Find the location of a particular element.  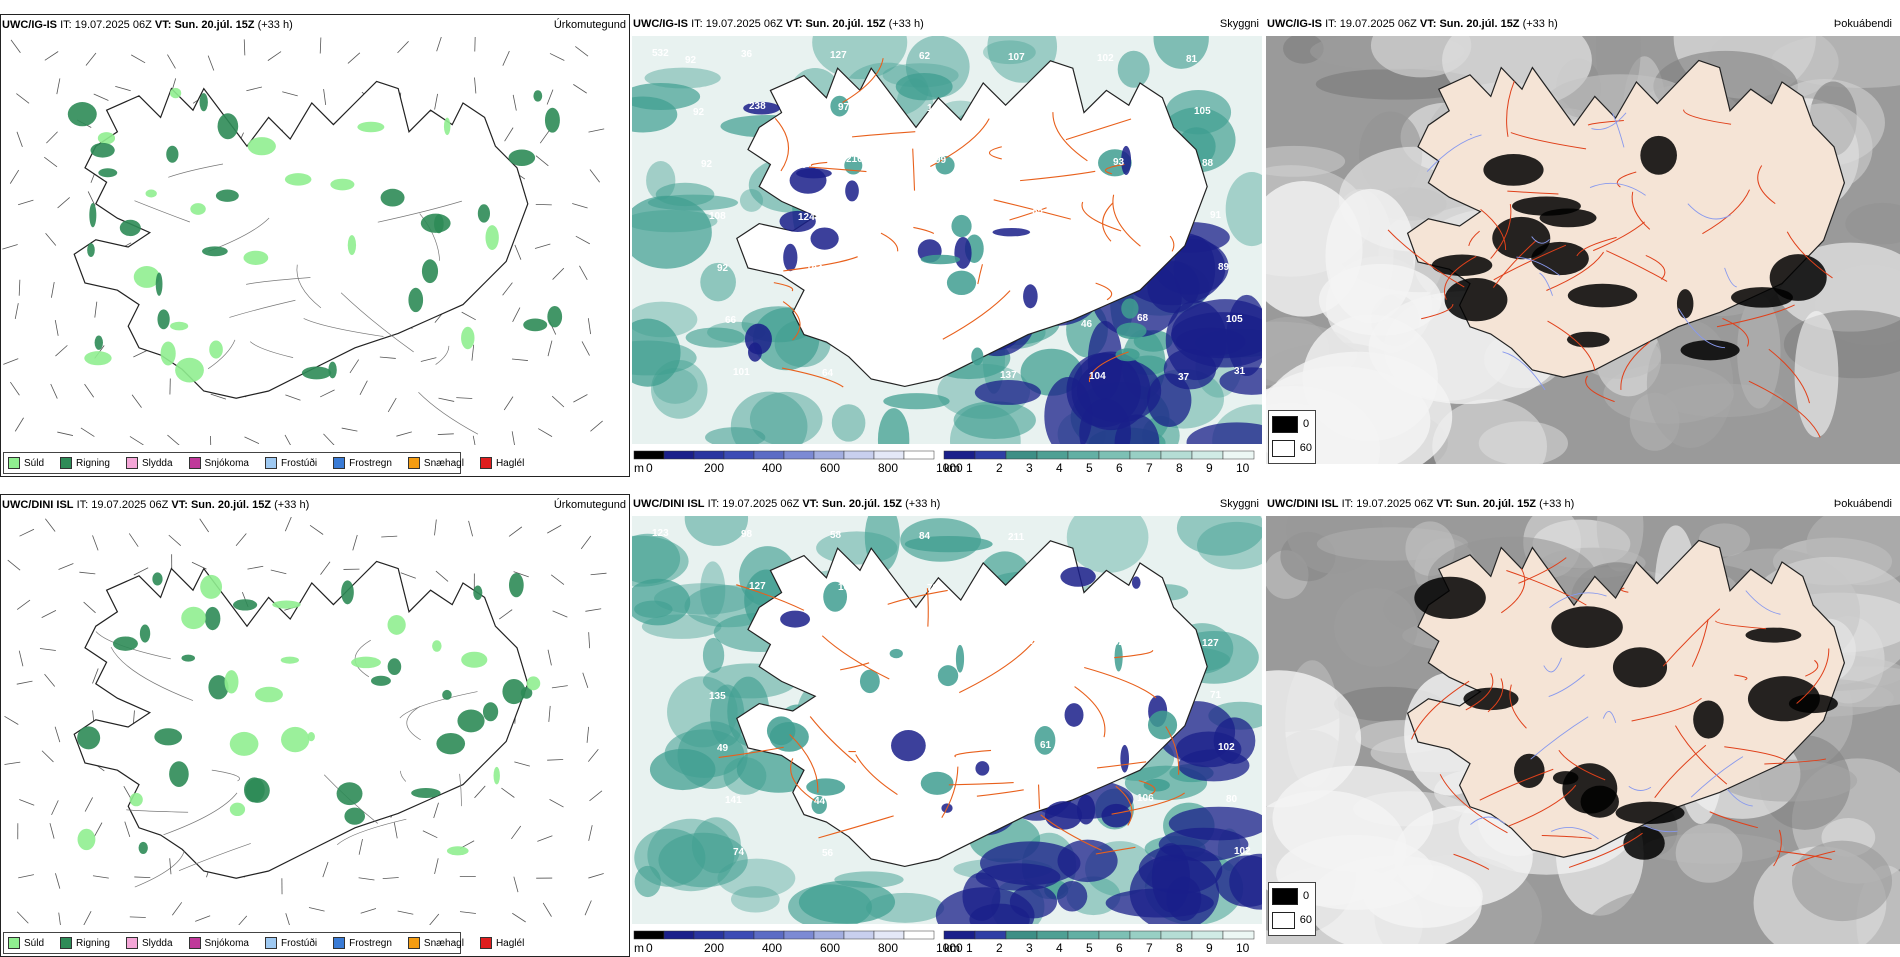

visibility-value: 90 is located at coordinates (1111, 110).